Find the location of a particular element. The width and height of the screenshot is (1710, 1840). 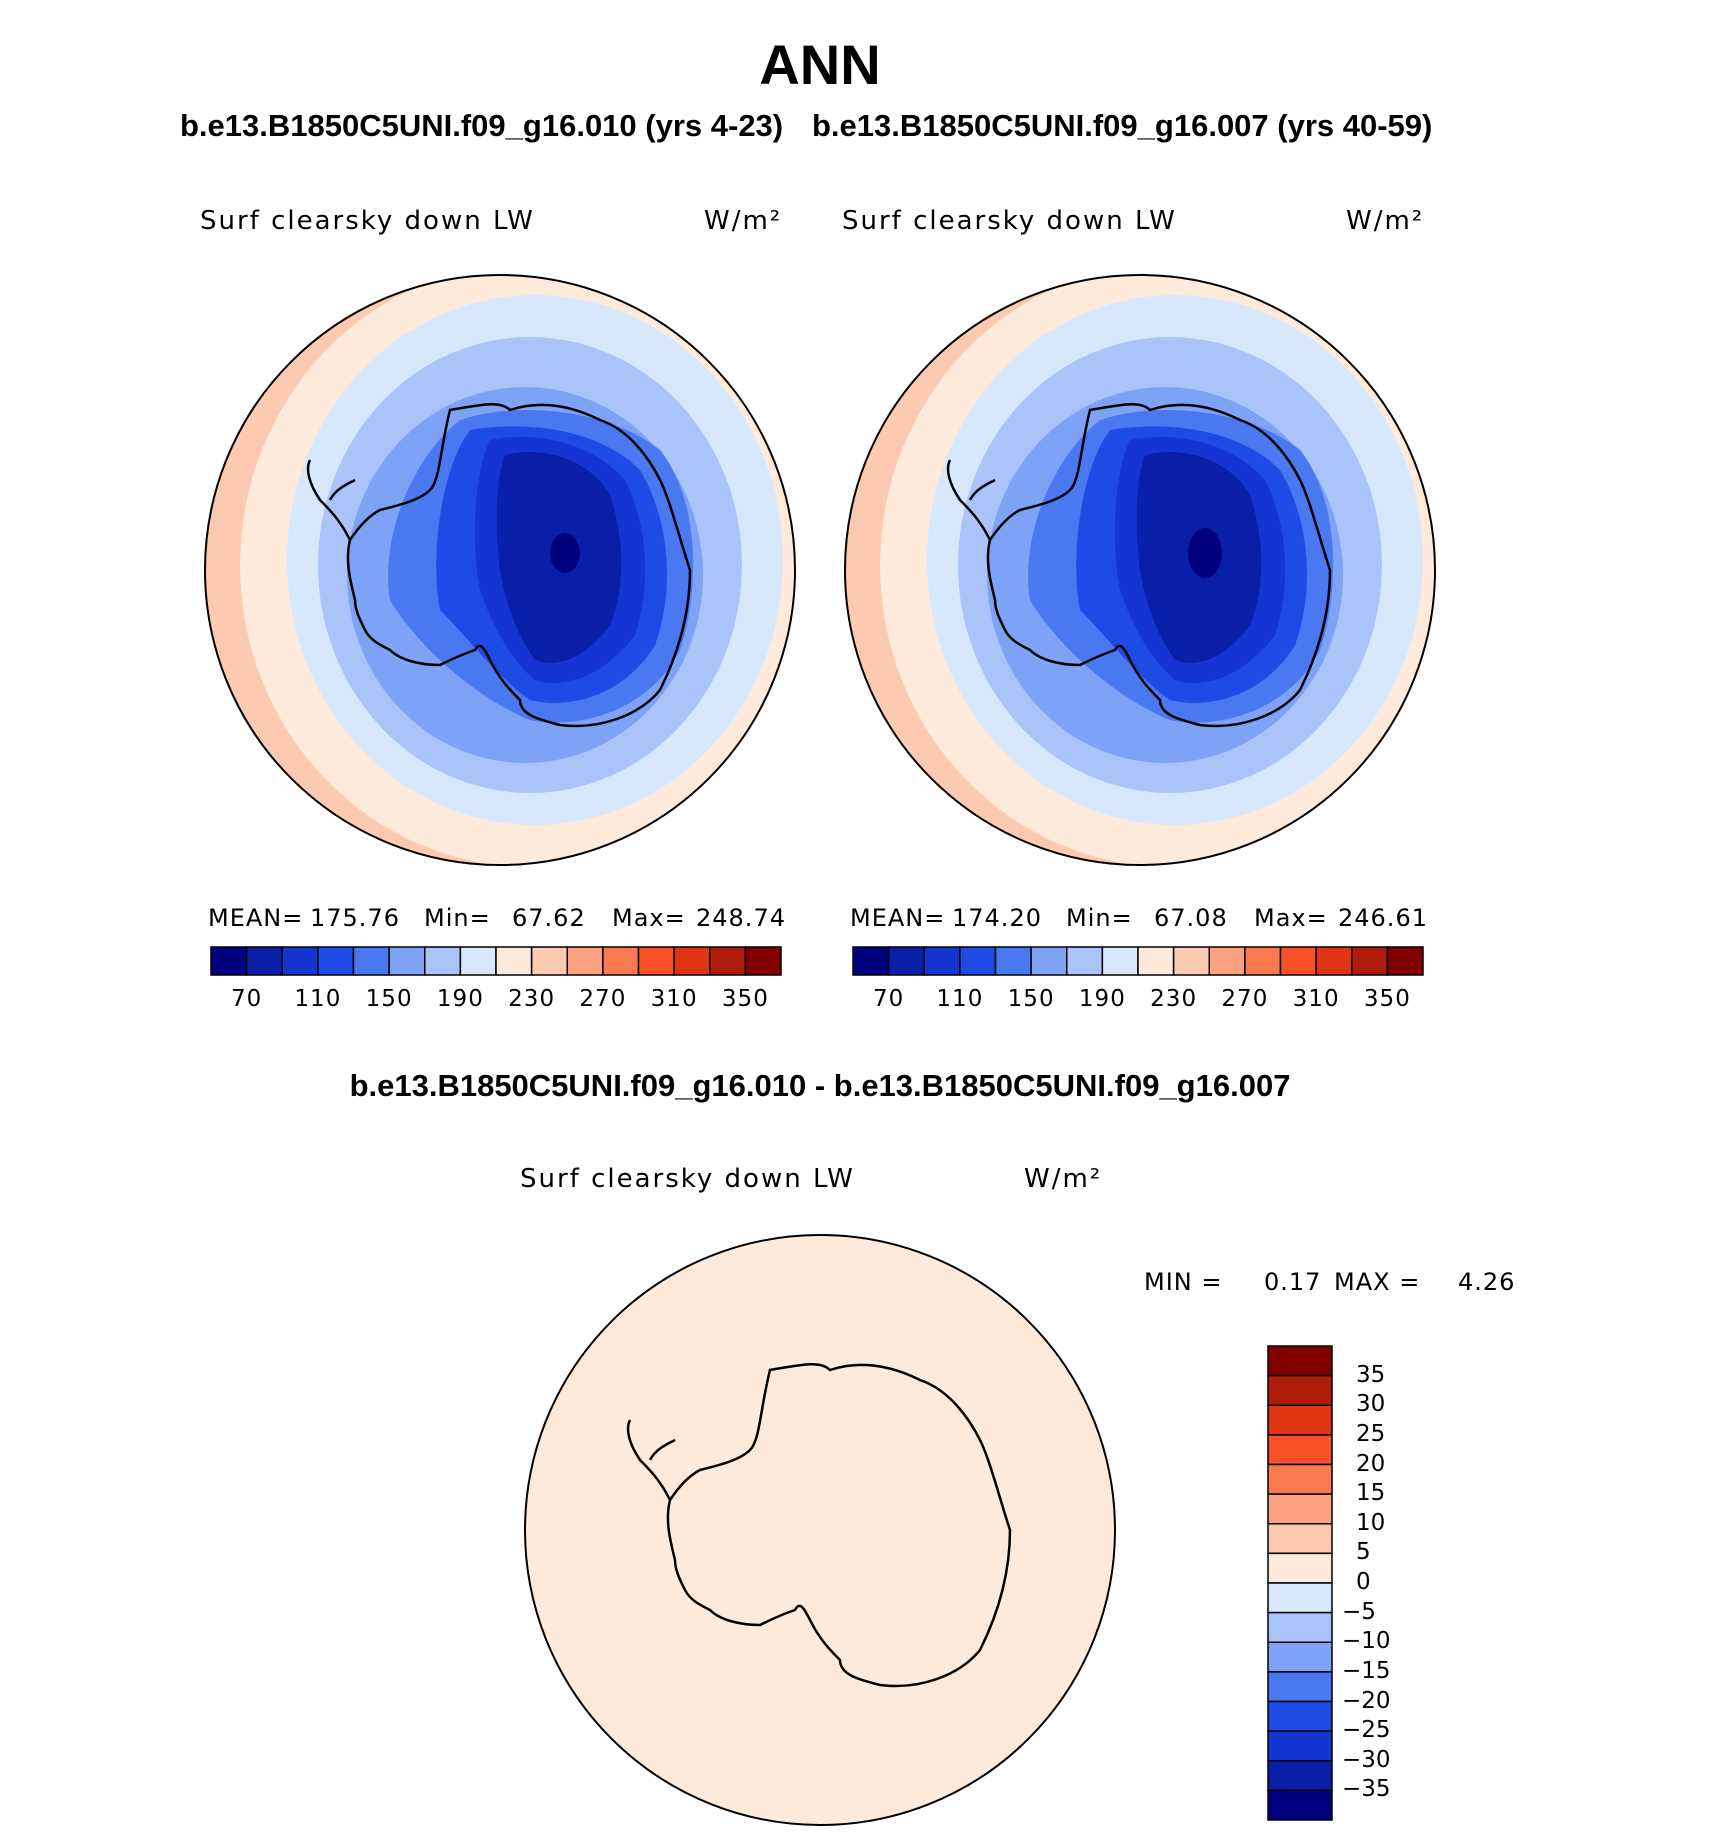

subtitle-right: b.e13.B1850C5UNI.f09_g16.007 (yrs 40-59) is located at coordinates (1122, 125).